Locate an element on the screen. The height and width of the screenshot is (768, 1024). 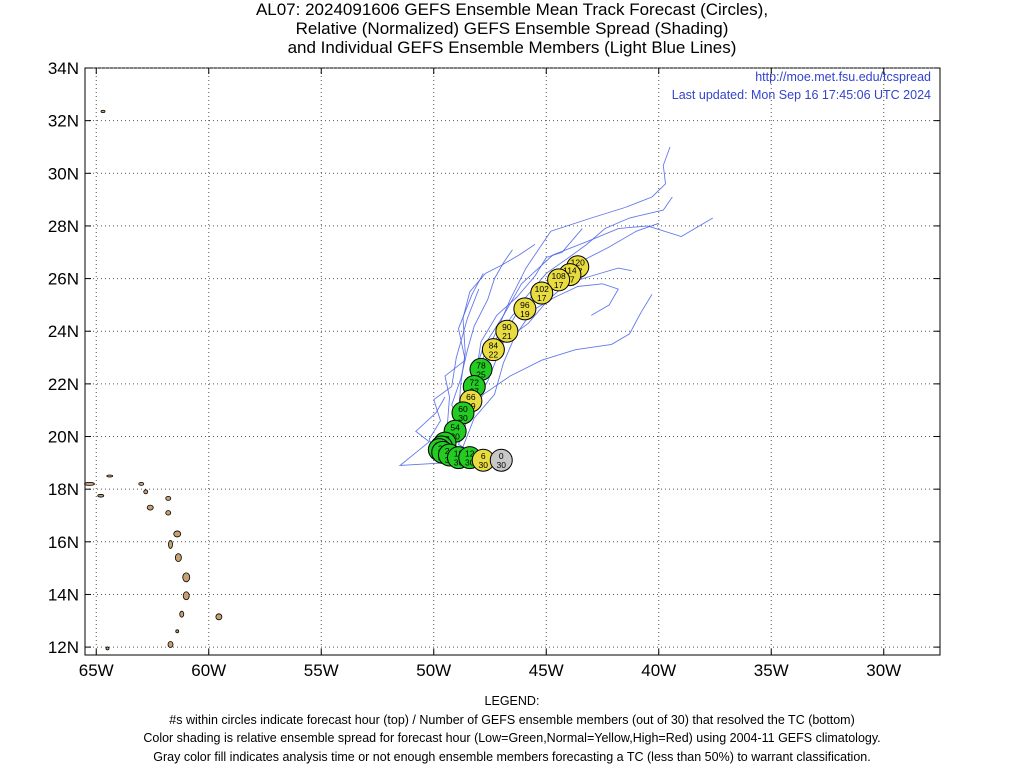
forecast-hour-label: 114 is located at coordinates (570, 271).